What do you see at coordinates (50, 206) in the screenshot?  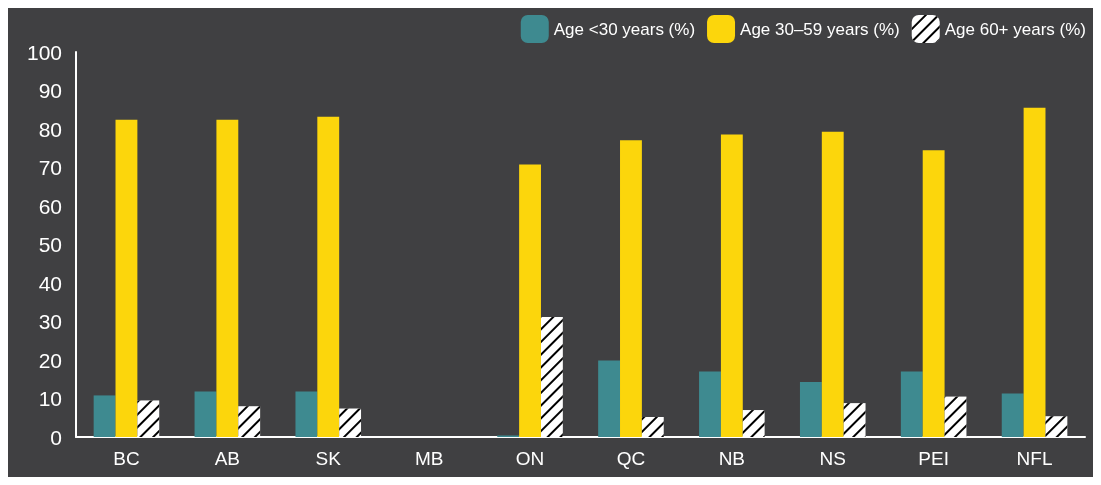 I see `y-tick-label: 60` at bounding box center [50, 206].